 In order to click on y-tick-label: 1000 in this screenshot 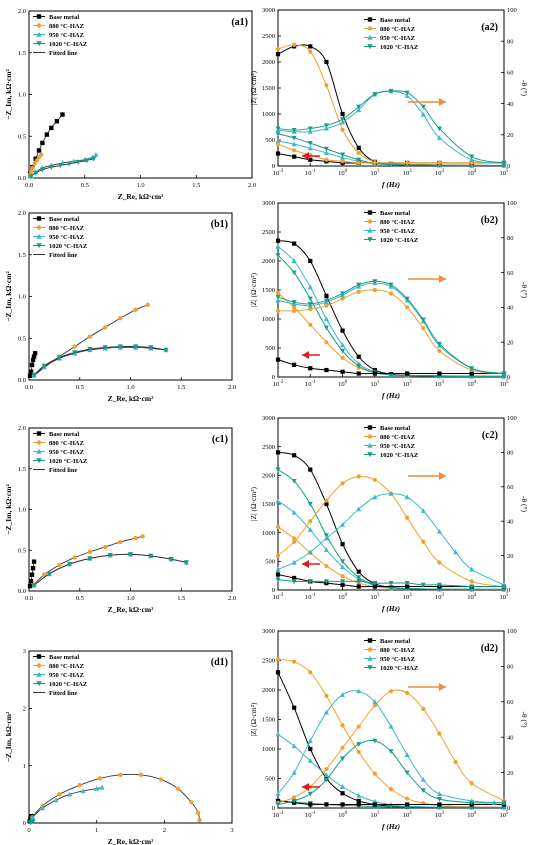, I will do `click(268, 533)`.